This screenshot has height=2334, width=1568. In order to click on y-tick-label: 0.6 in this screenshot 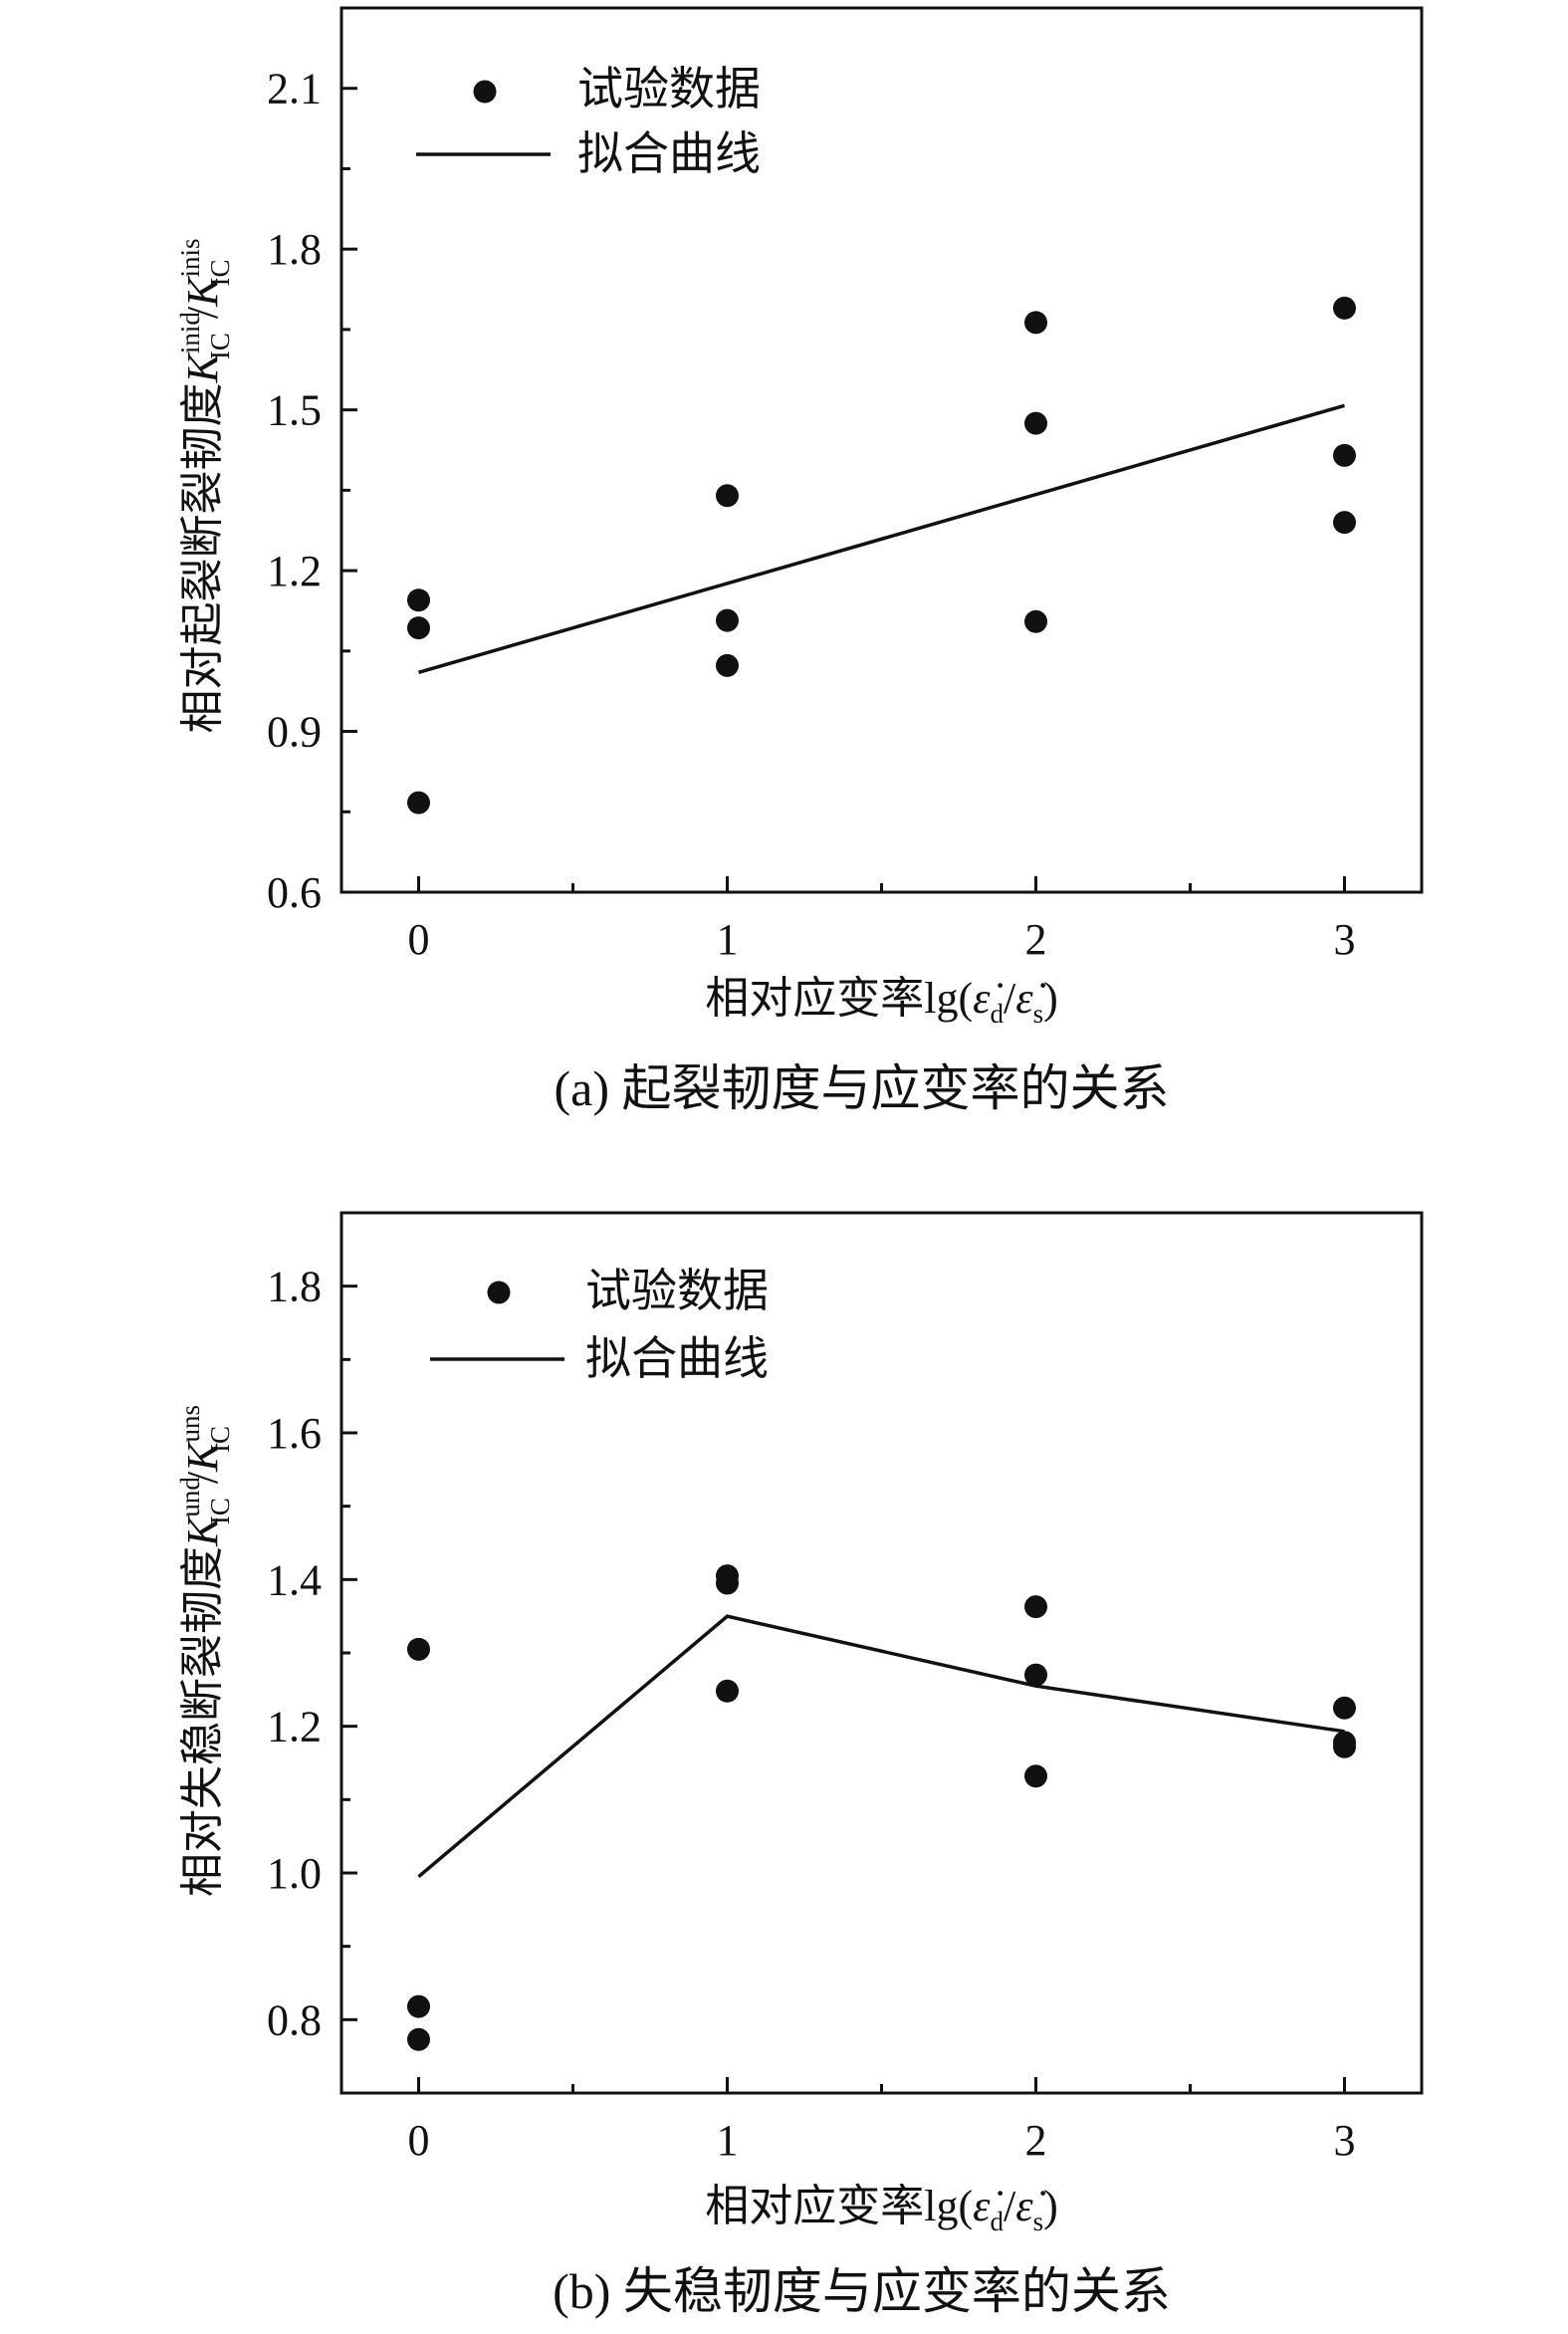, I will do `click(294, 892)`.